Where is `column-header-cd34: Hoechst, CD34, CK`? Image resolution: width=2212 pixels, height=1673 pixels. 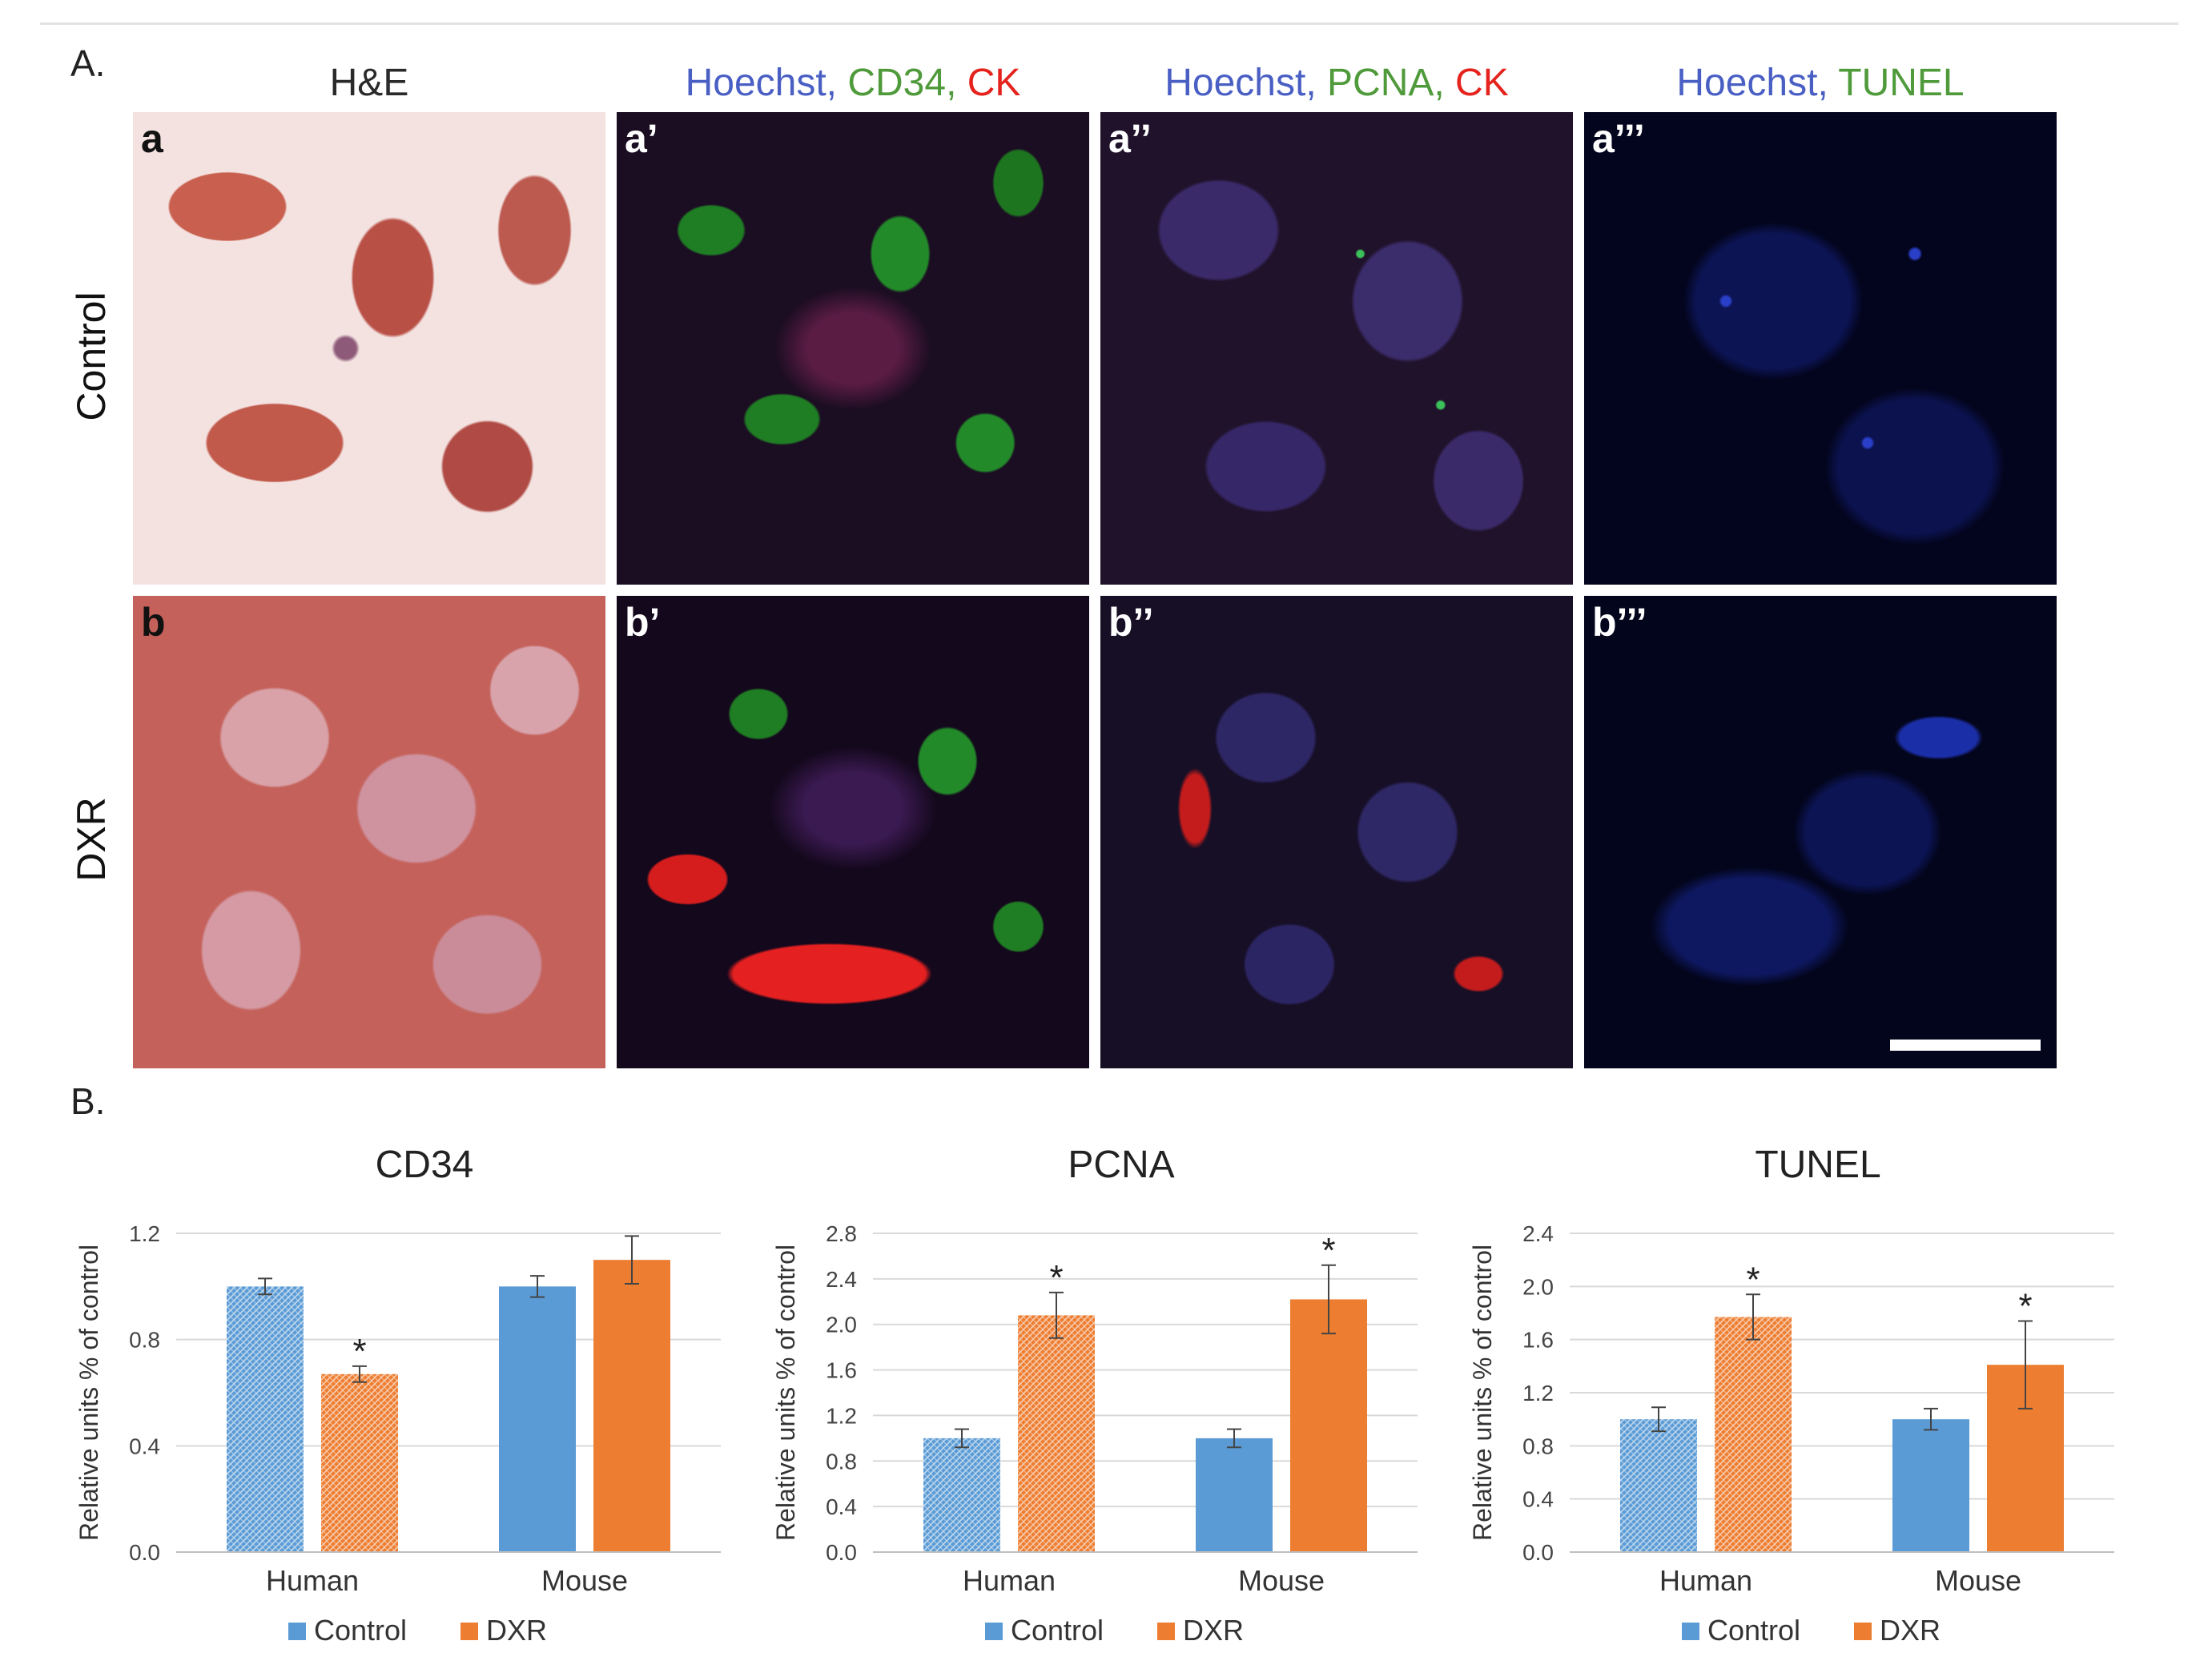
column-header-cd34: Hoechst, CD34, CK is located at coordinates (853, 83).